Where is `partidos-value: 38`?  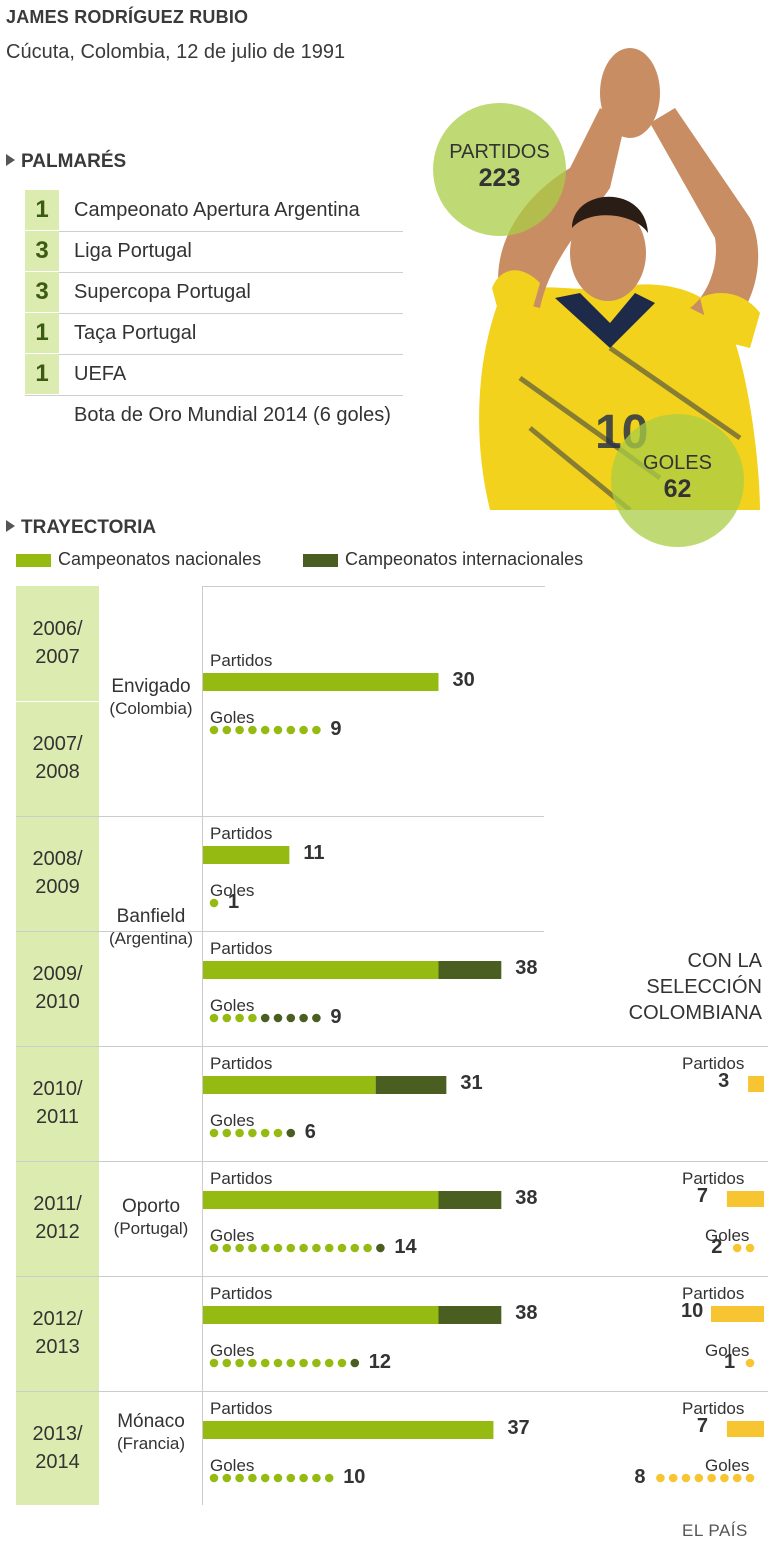
partidos-value: 38 is located at coordinates (526, 1198).